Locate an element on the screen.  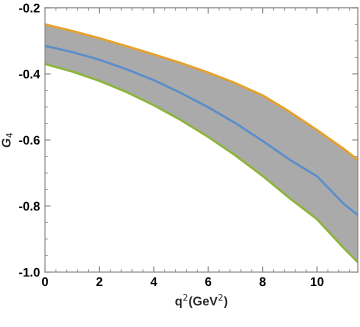
x-tick-label: 8 is located at coordinates (263, 281).